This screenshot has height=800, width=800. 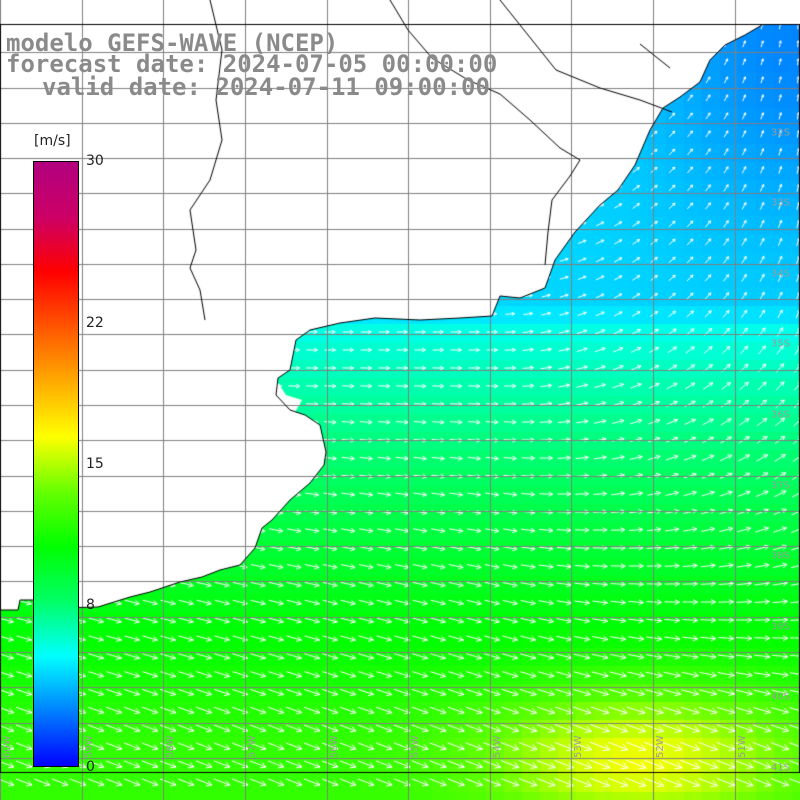 I want to click on longitude-label: 53W, so click(x=579, y=746).